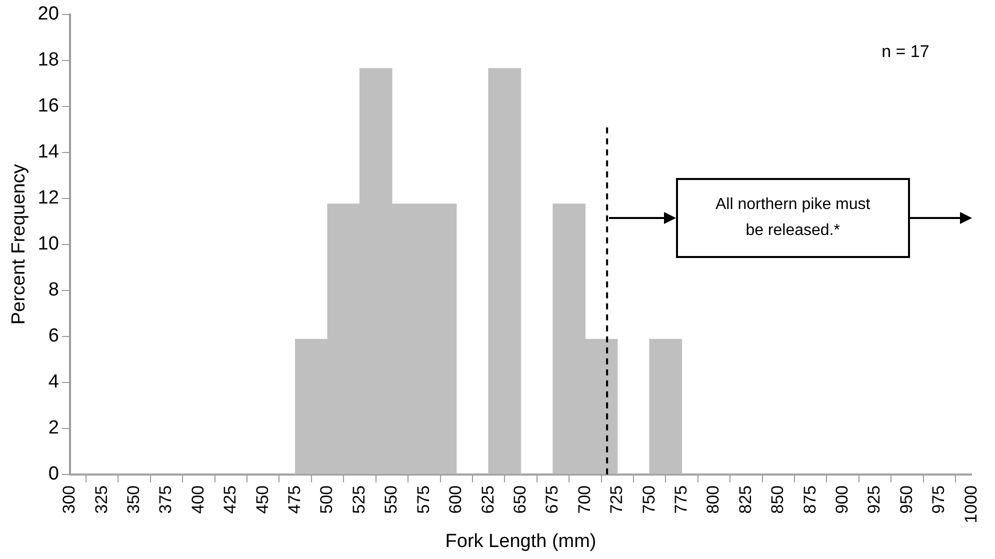 The width and height of the screenshot is (995, 559). What do you see at coordinates (391, 499) in the screenshot?
I see `x-tick-label: 550` at bounding box center [391, 499].